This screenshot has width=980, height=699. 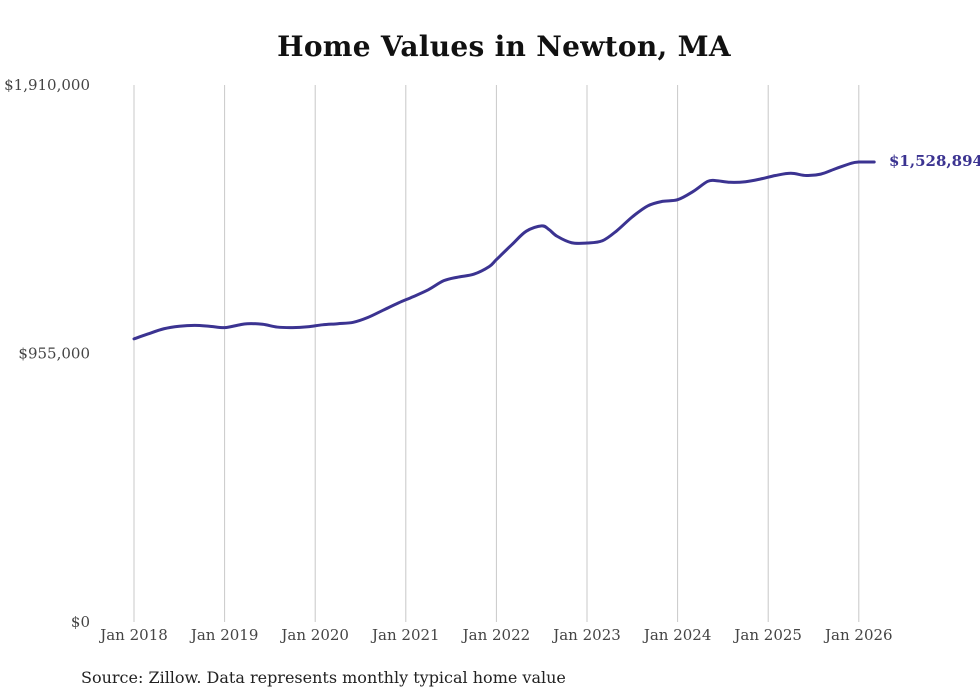 What do you see at coordinates (677, 635) in the screenshot?
I see `x-tick-label: Jan 2024` at bounding box center [677, 635].